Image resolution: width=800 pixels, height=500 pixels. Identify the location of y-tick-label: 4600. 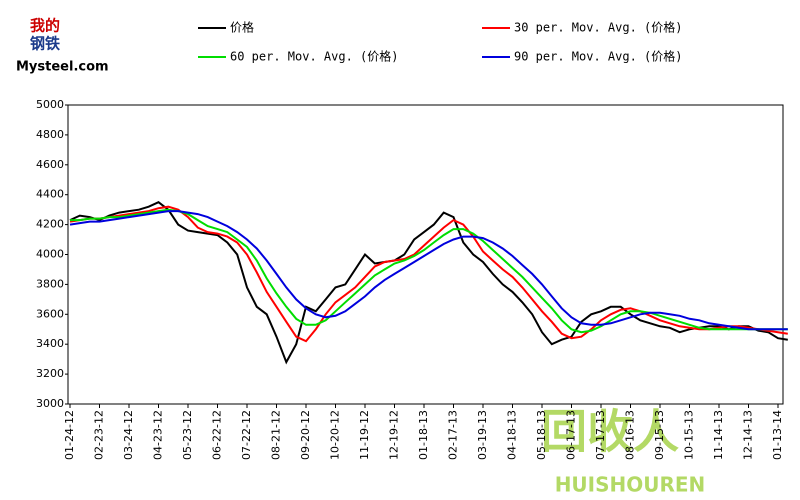
(50, 164).